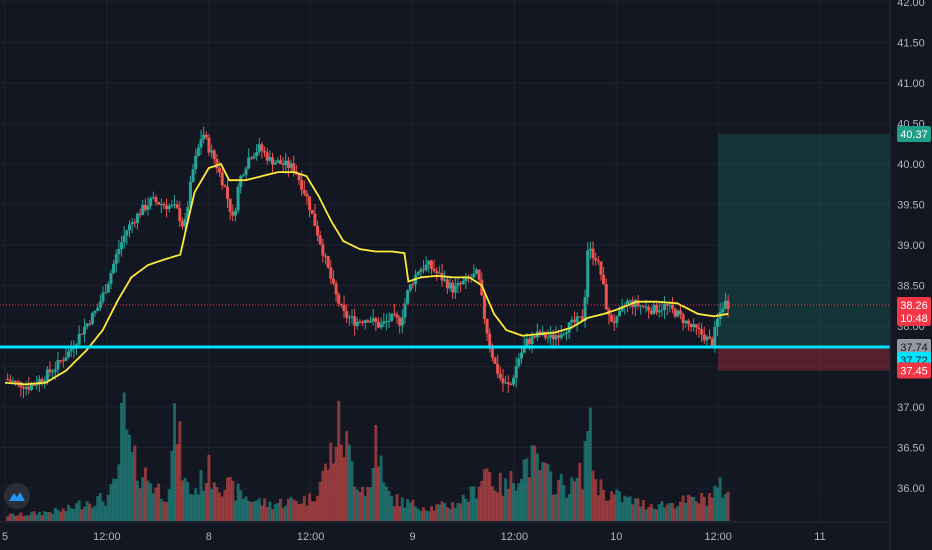 This screenshot has width=932, height=550. What do you see at coordinates (911, 206) in the screenshot?
I see `price-tick-label: 39.50` at bounding box center [911, 206].